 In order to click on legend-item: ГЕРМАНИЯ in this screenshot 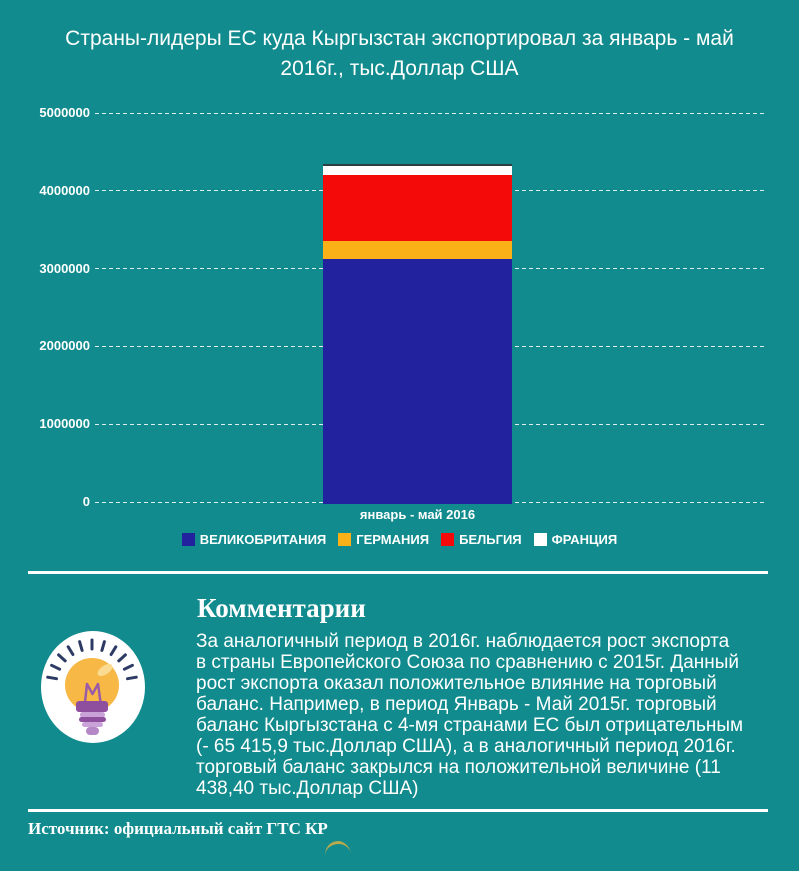, I will do `click(383, 539)`.